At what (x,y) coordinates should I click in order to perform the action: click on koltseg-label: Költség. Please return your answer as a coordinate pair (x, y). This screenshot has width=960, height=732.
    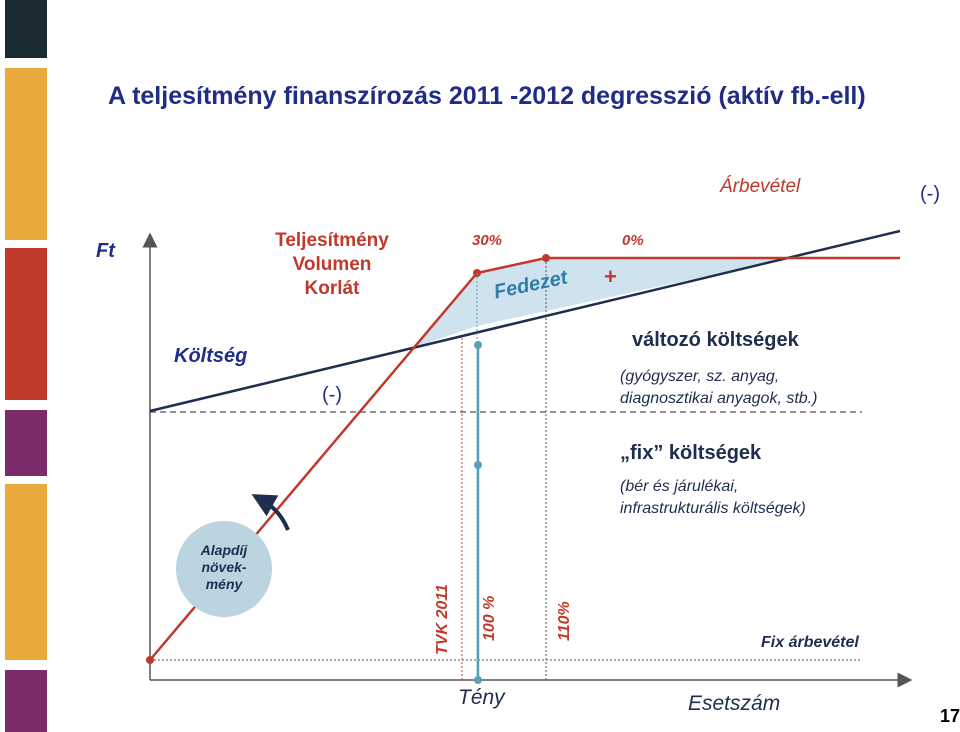
    Looking at the image, I should click on (211, 356).